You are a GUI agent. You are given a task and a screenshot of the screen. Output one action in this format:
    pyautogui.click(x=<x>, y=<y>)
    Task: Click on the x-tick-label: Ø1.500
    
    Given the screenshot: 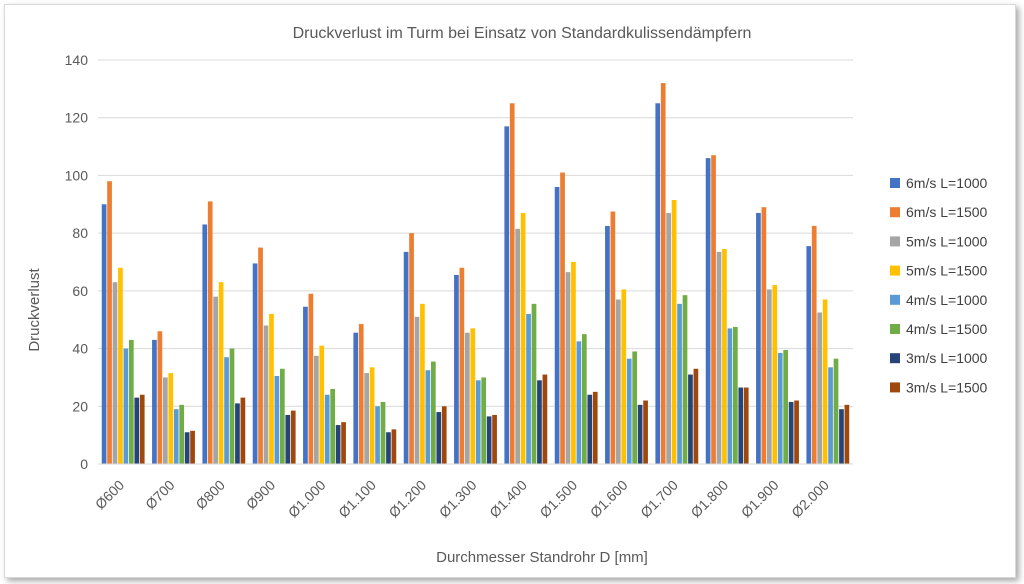 What is the action you would take?
    pyautogui.click(x=558, y=499)
    